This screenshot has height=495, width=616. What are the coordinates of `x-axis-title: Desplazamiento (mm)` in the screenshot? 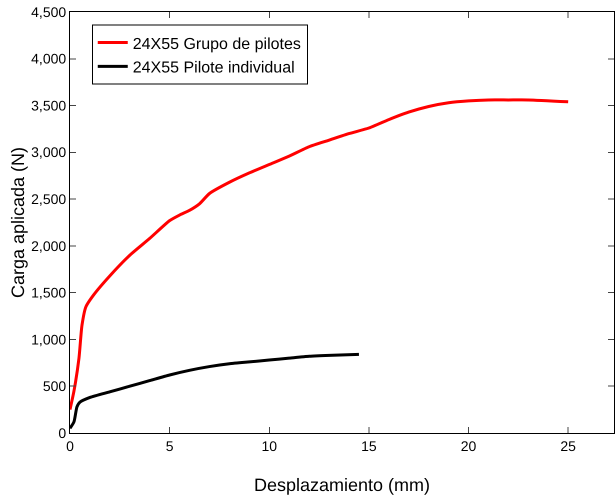 It's located at (342, 485).